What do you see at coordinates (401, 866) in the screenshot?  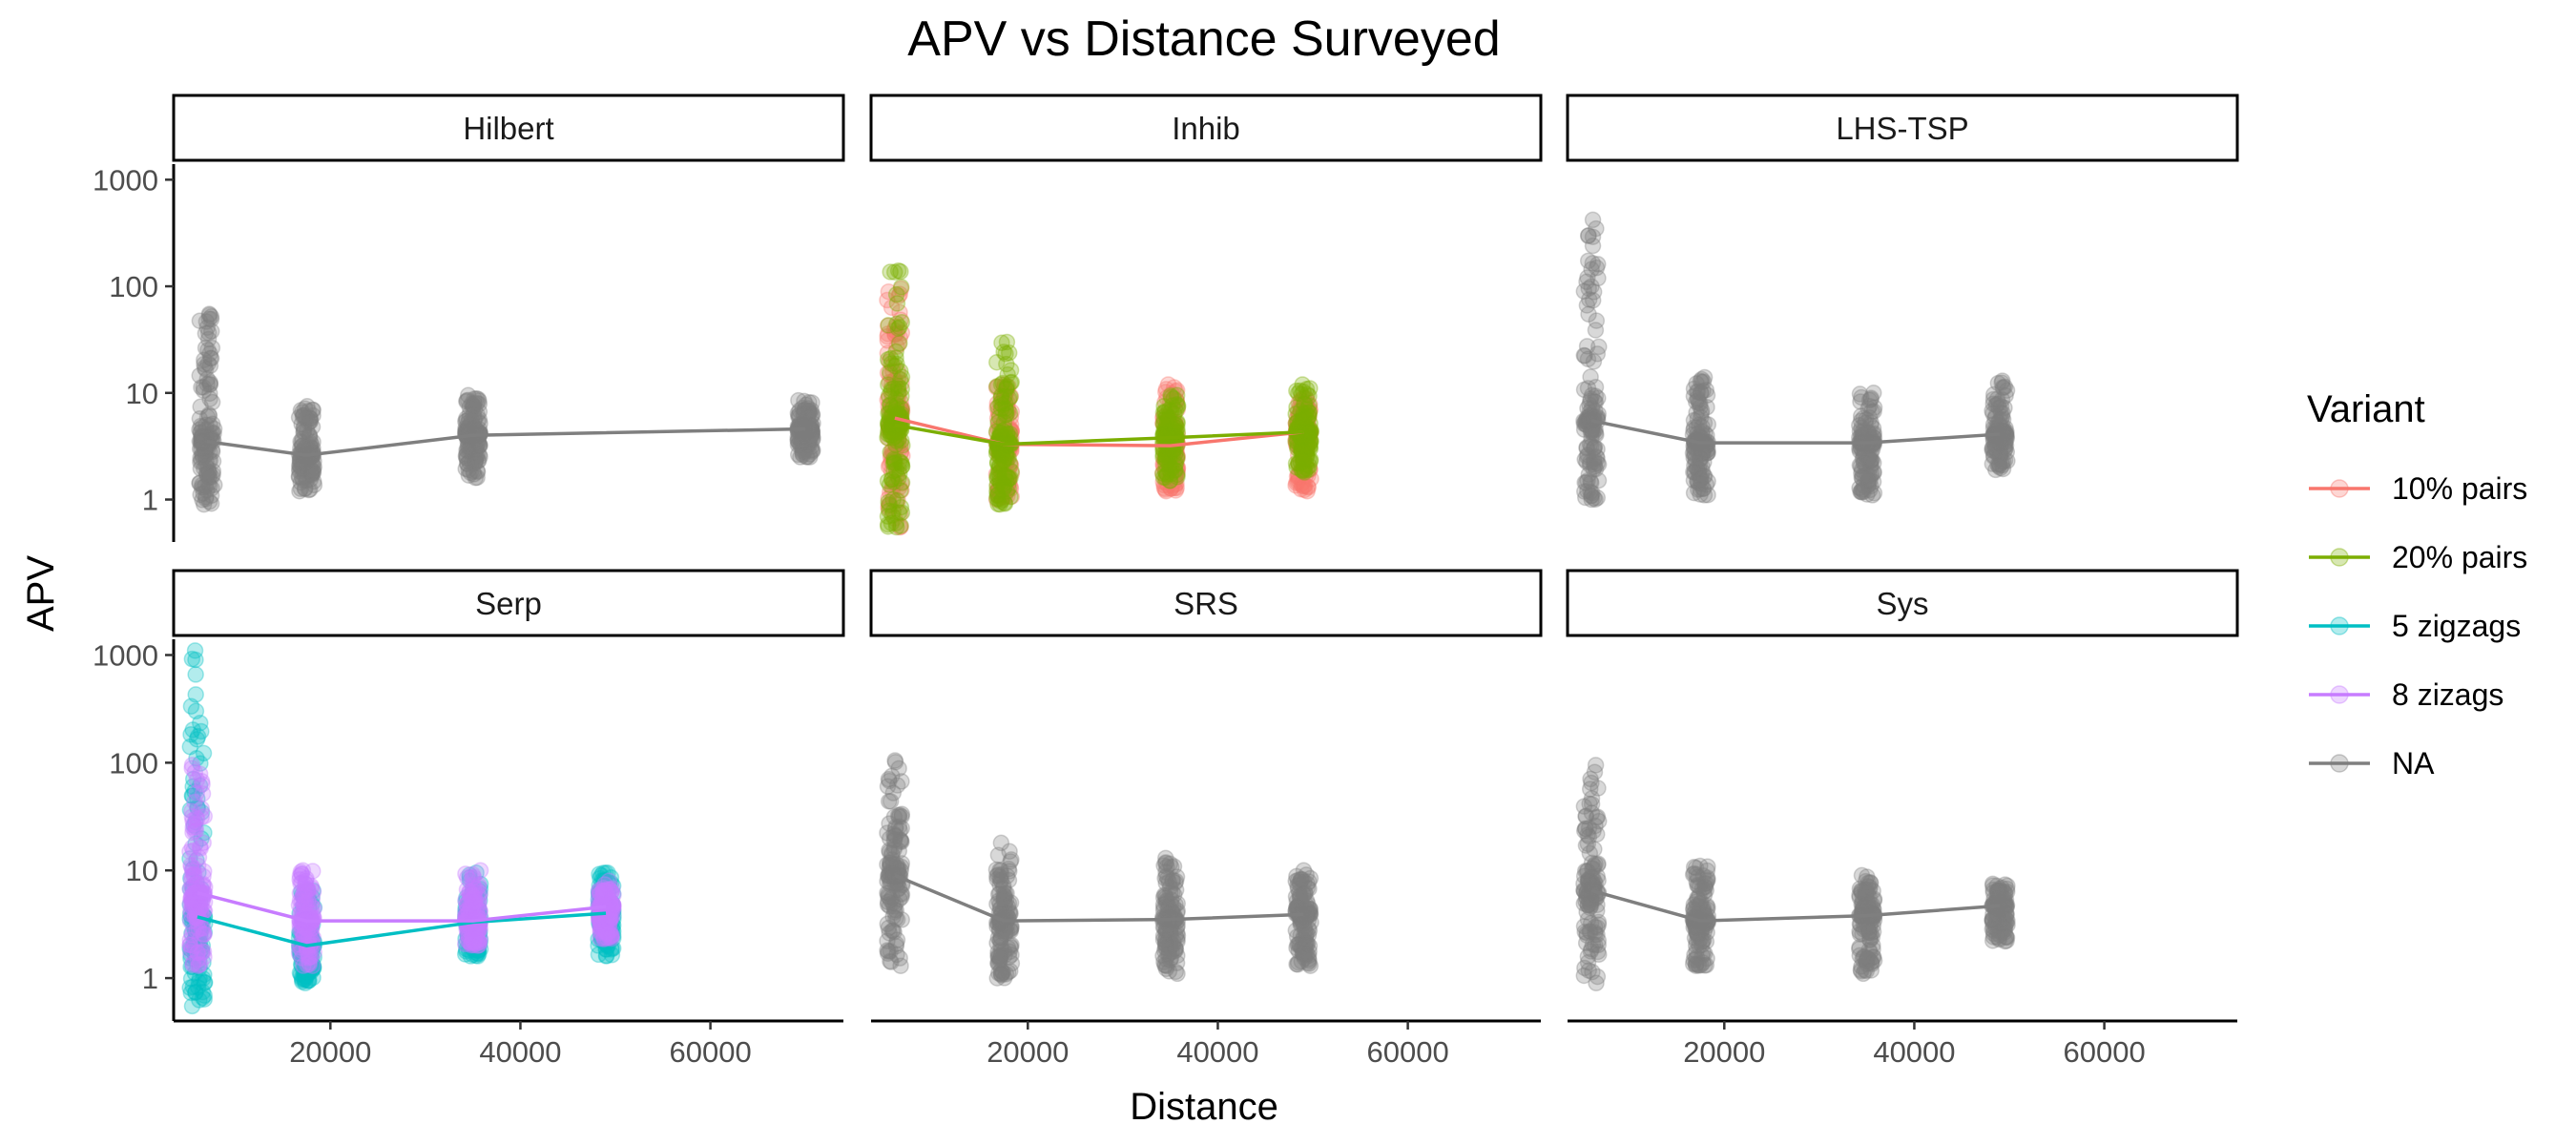 I see `series-8-zizags` at bounding box center [401, 866].